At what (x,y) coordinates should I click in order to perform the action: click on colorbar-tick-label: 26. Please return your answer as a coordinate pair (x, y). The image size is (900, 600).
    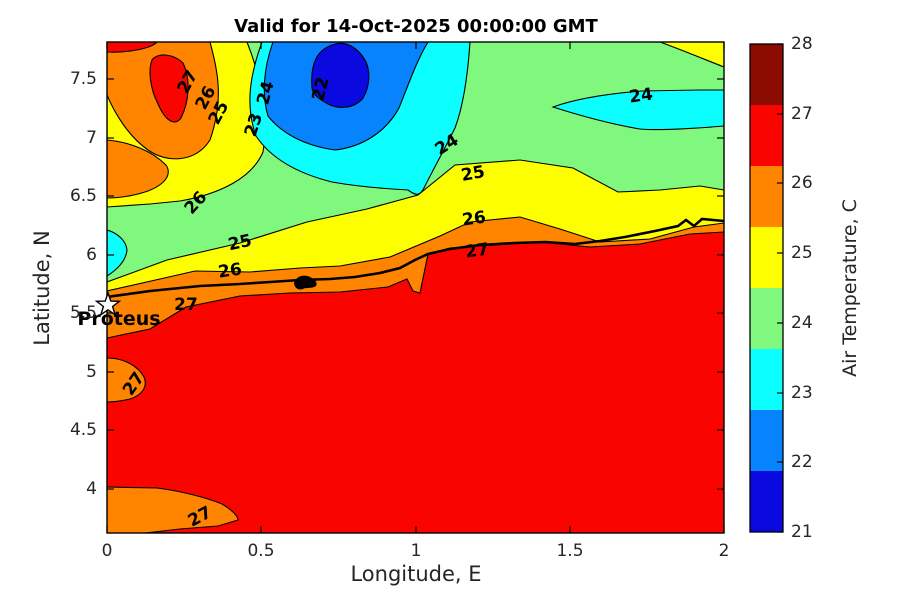
    Looking at the image, I should click on (802, 183).